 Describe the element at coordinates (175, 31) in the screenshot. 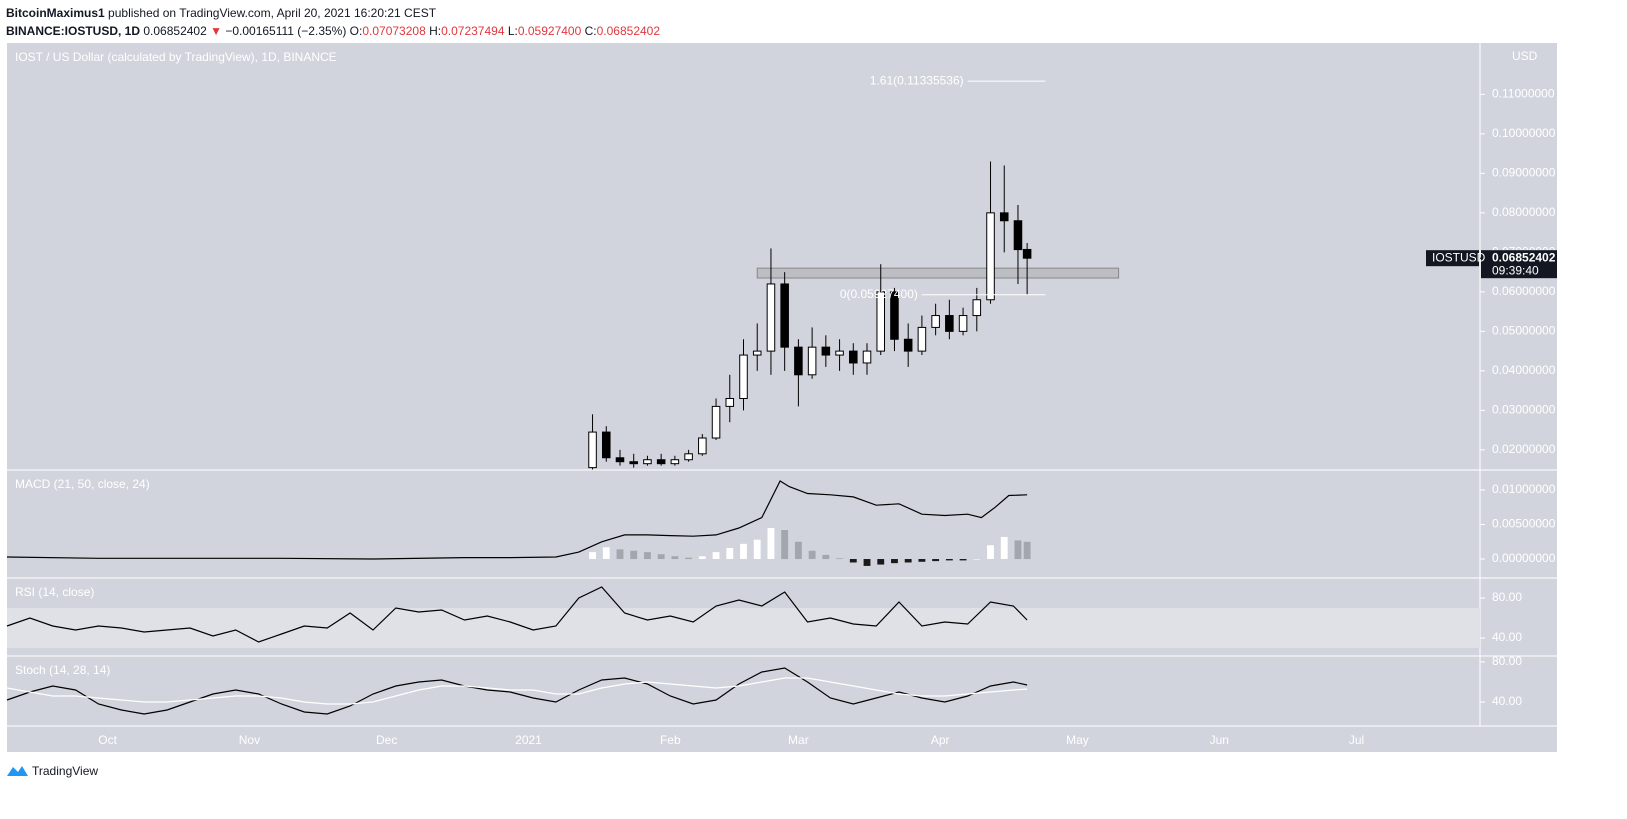

I see `price: 0.06852402` at that location.